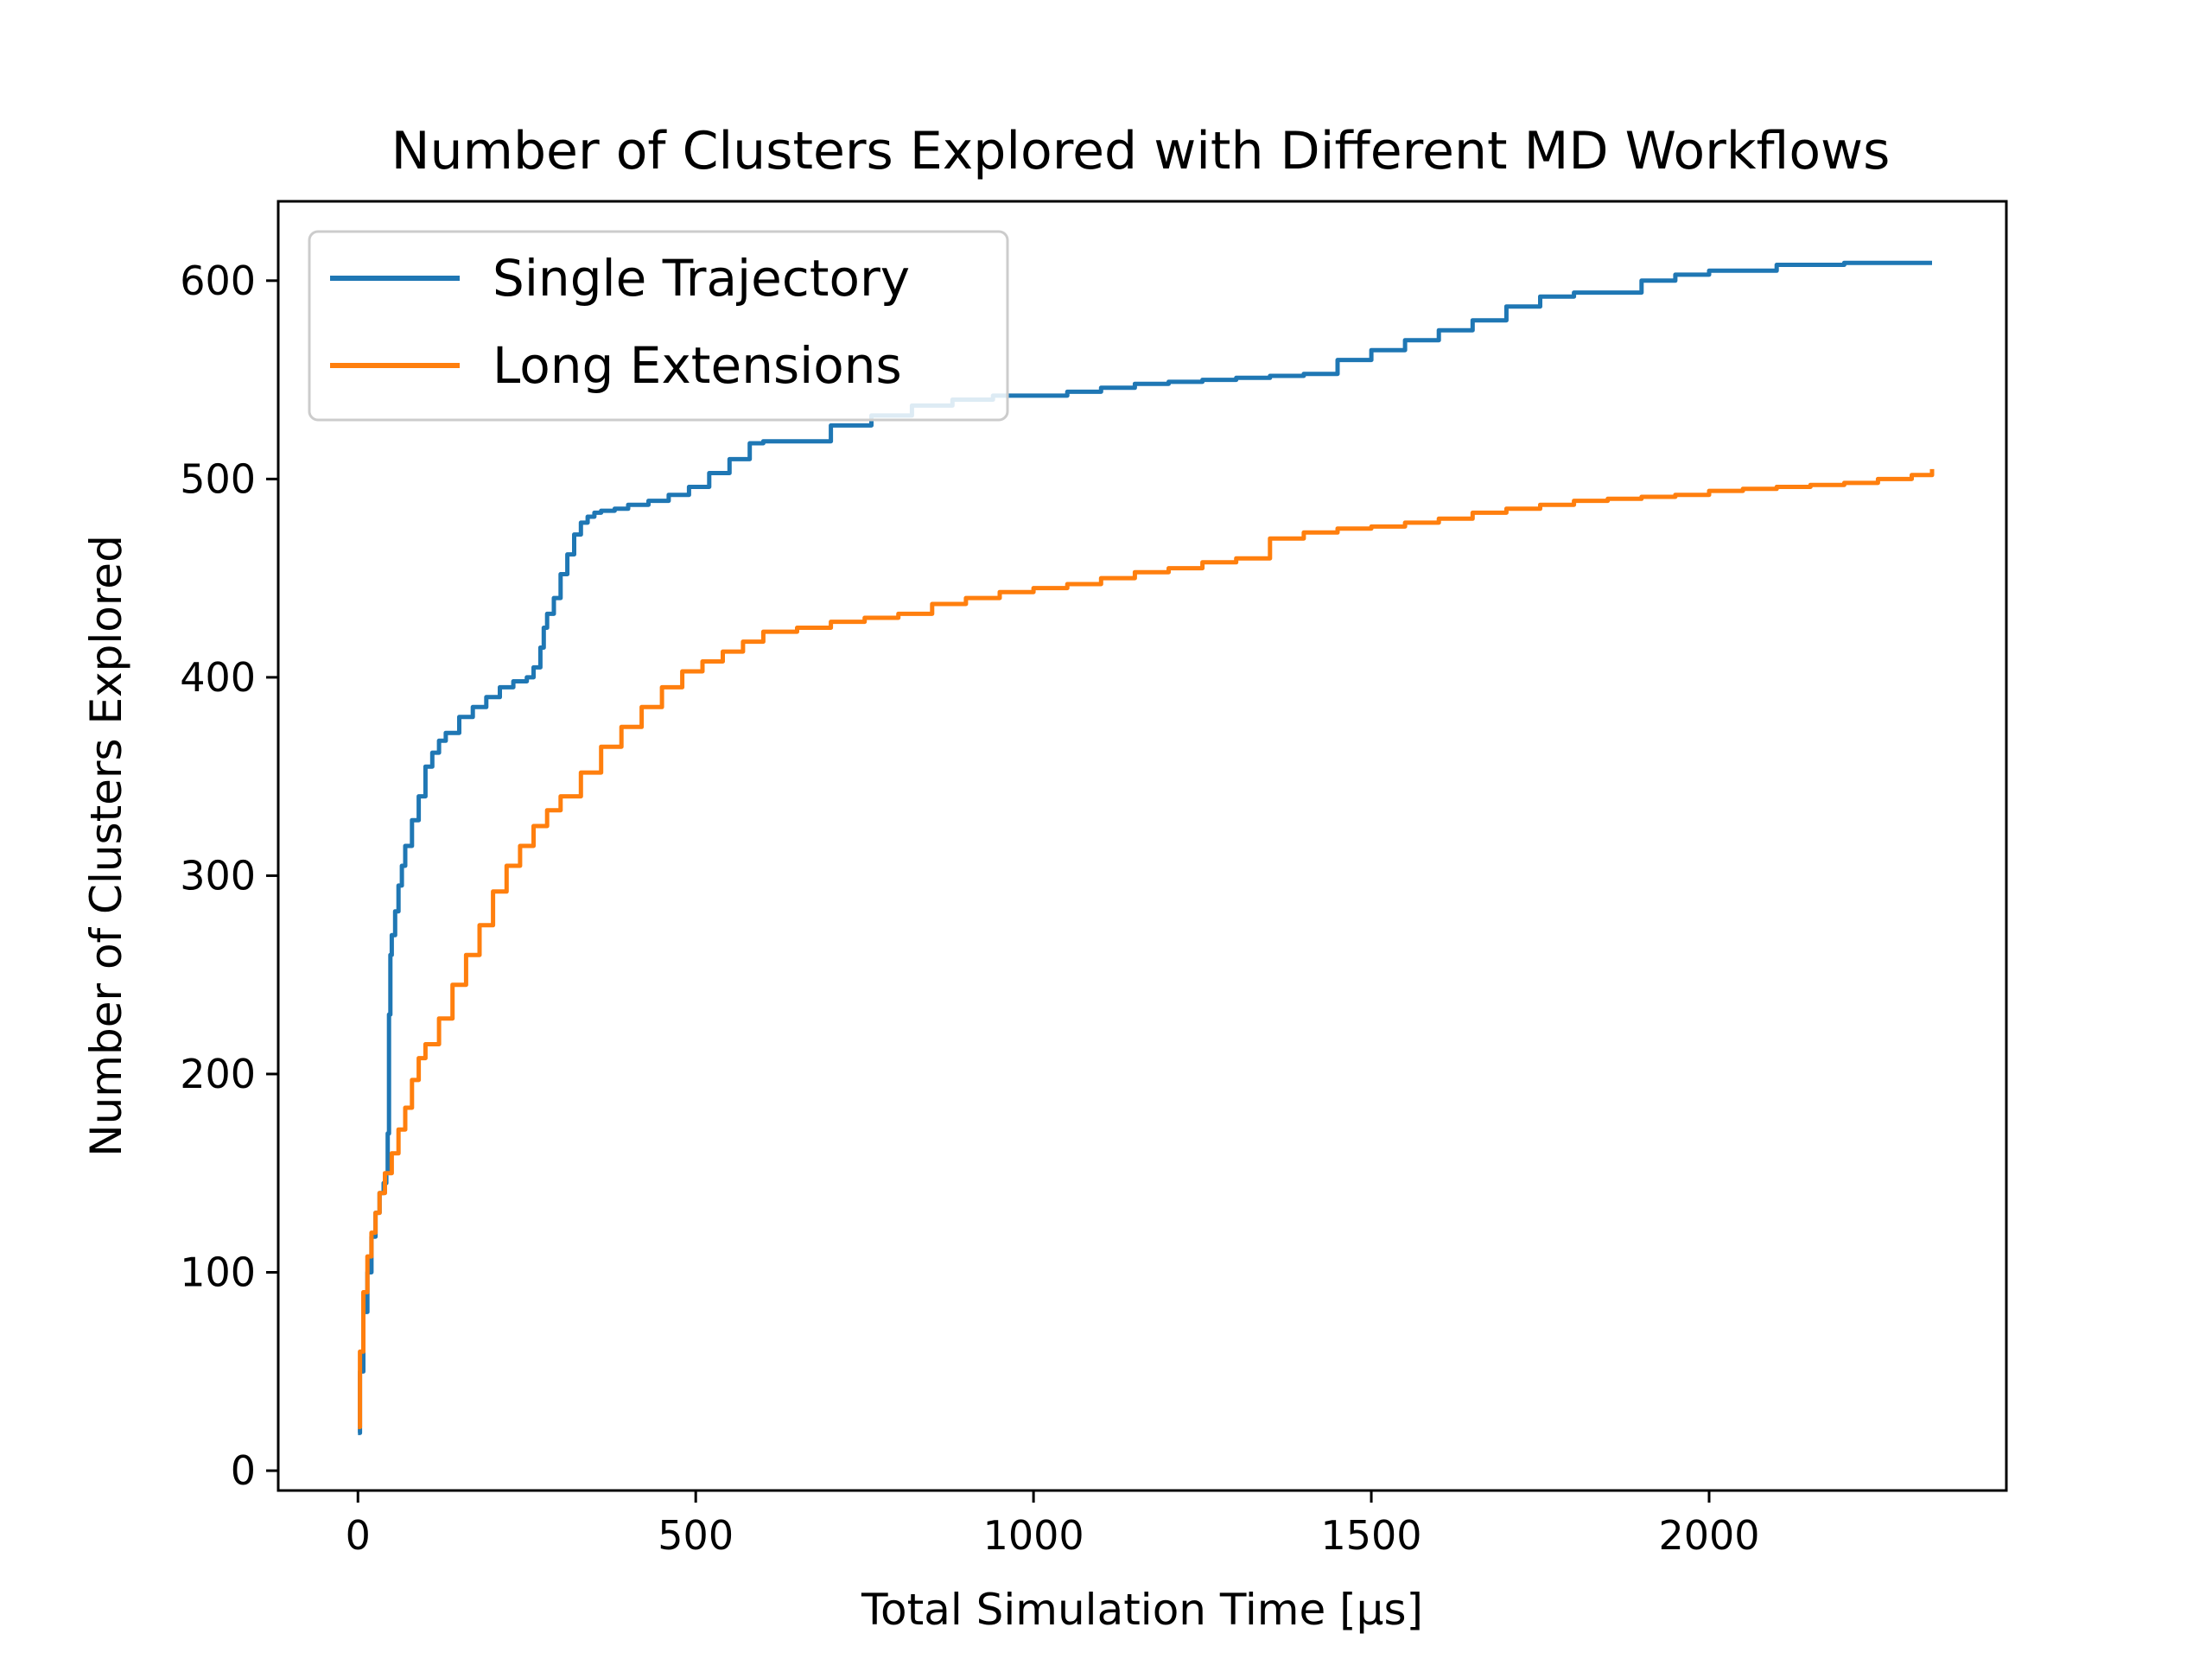 The image size is (2212, 1659). I want to click on y-tick-label: 100, so click(218, 1272).